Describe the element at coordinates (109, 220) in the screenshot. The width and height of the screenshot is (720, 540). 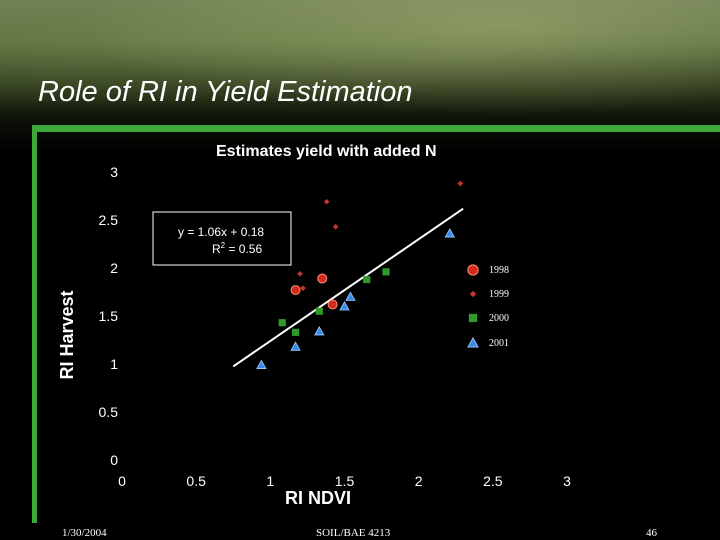
I see `y-tick-label: 2.5` at that location.